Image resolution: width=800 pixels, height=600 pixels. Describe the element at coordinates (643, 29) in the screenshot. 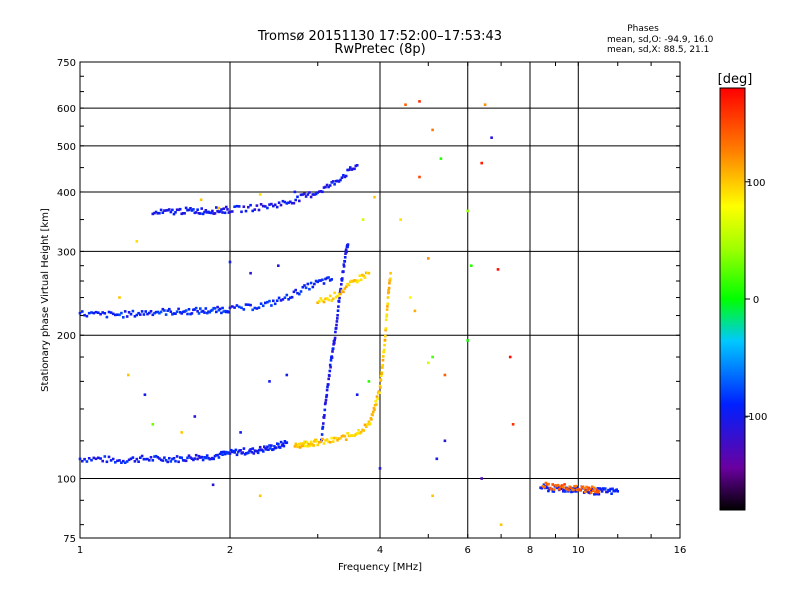

I see `phase-stats-title: Phases` at that location.